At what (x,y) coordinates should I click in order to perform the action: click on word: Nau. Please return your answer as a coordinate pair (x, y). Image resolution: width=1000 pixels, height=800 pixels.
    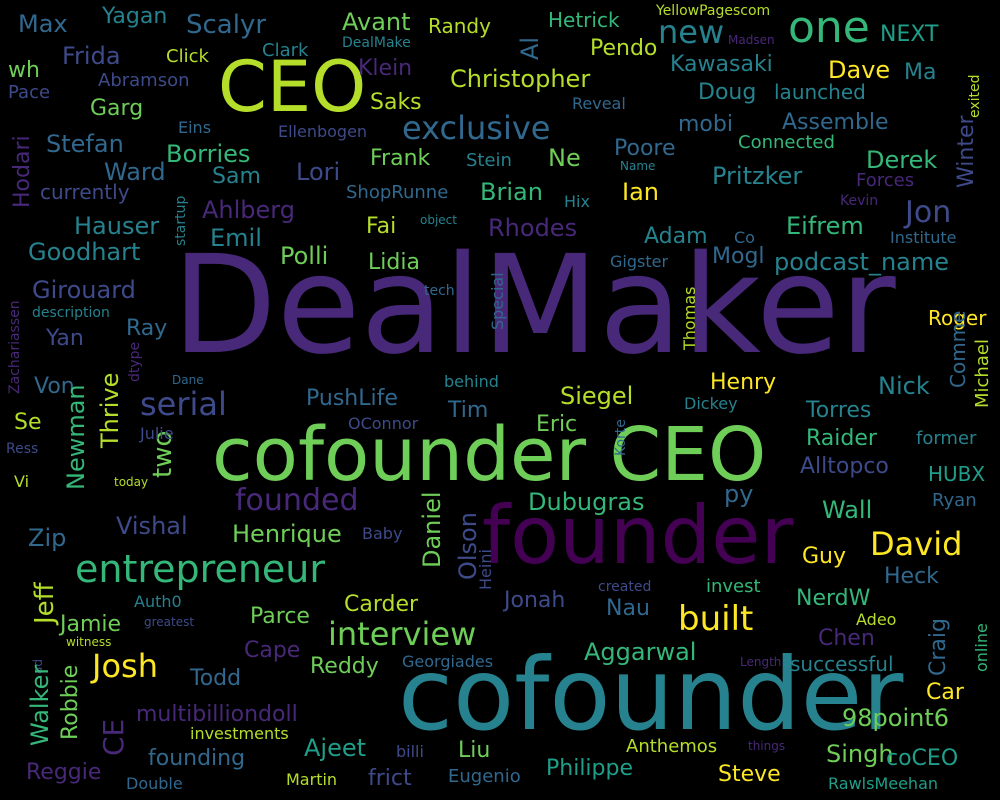
    Looking at the image, I should click on (628, 608).